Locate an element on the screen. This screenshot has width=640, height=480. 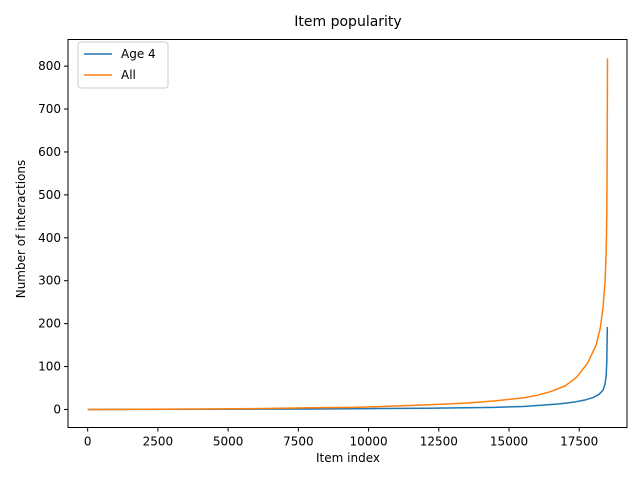
chart-title: Item popularity is located at coordinates (347, 22).